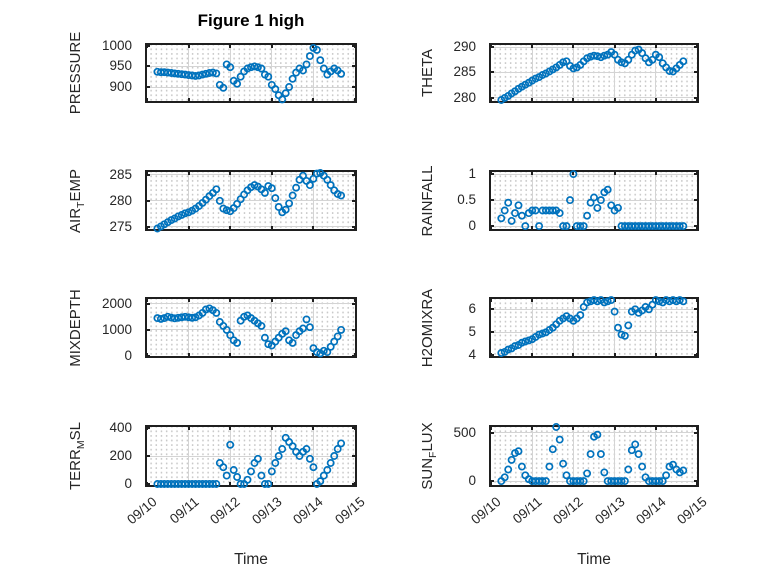 The height and width of the screenshot is (583, 778). Describe the element at coordinates (472, 332) in the screenshot. I see `y-tick-label: 5` at that location.